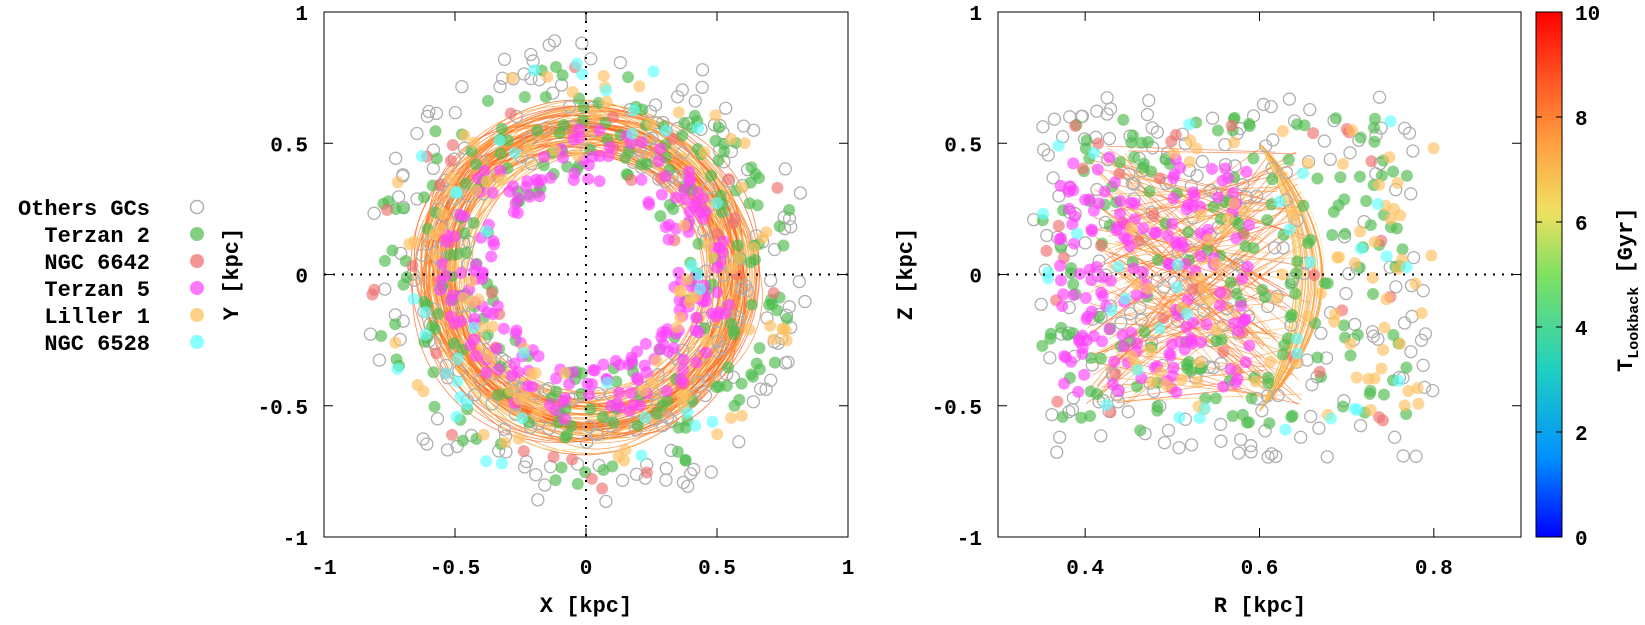 The width and height of the screenshot is (1645, 625). I want to click on colorbar-tick-label: 4, so click(1581, 330).